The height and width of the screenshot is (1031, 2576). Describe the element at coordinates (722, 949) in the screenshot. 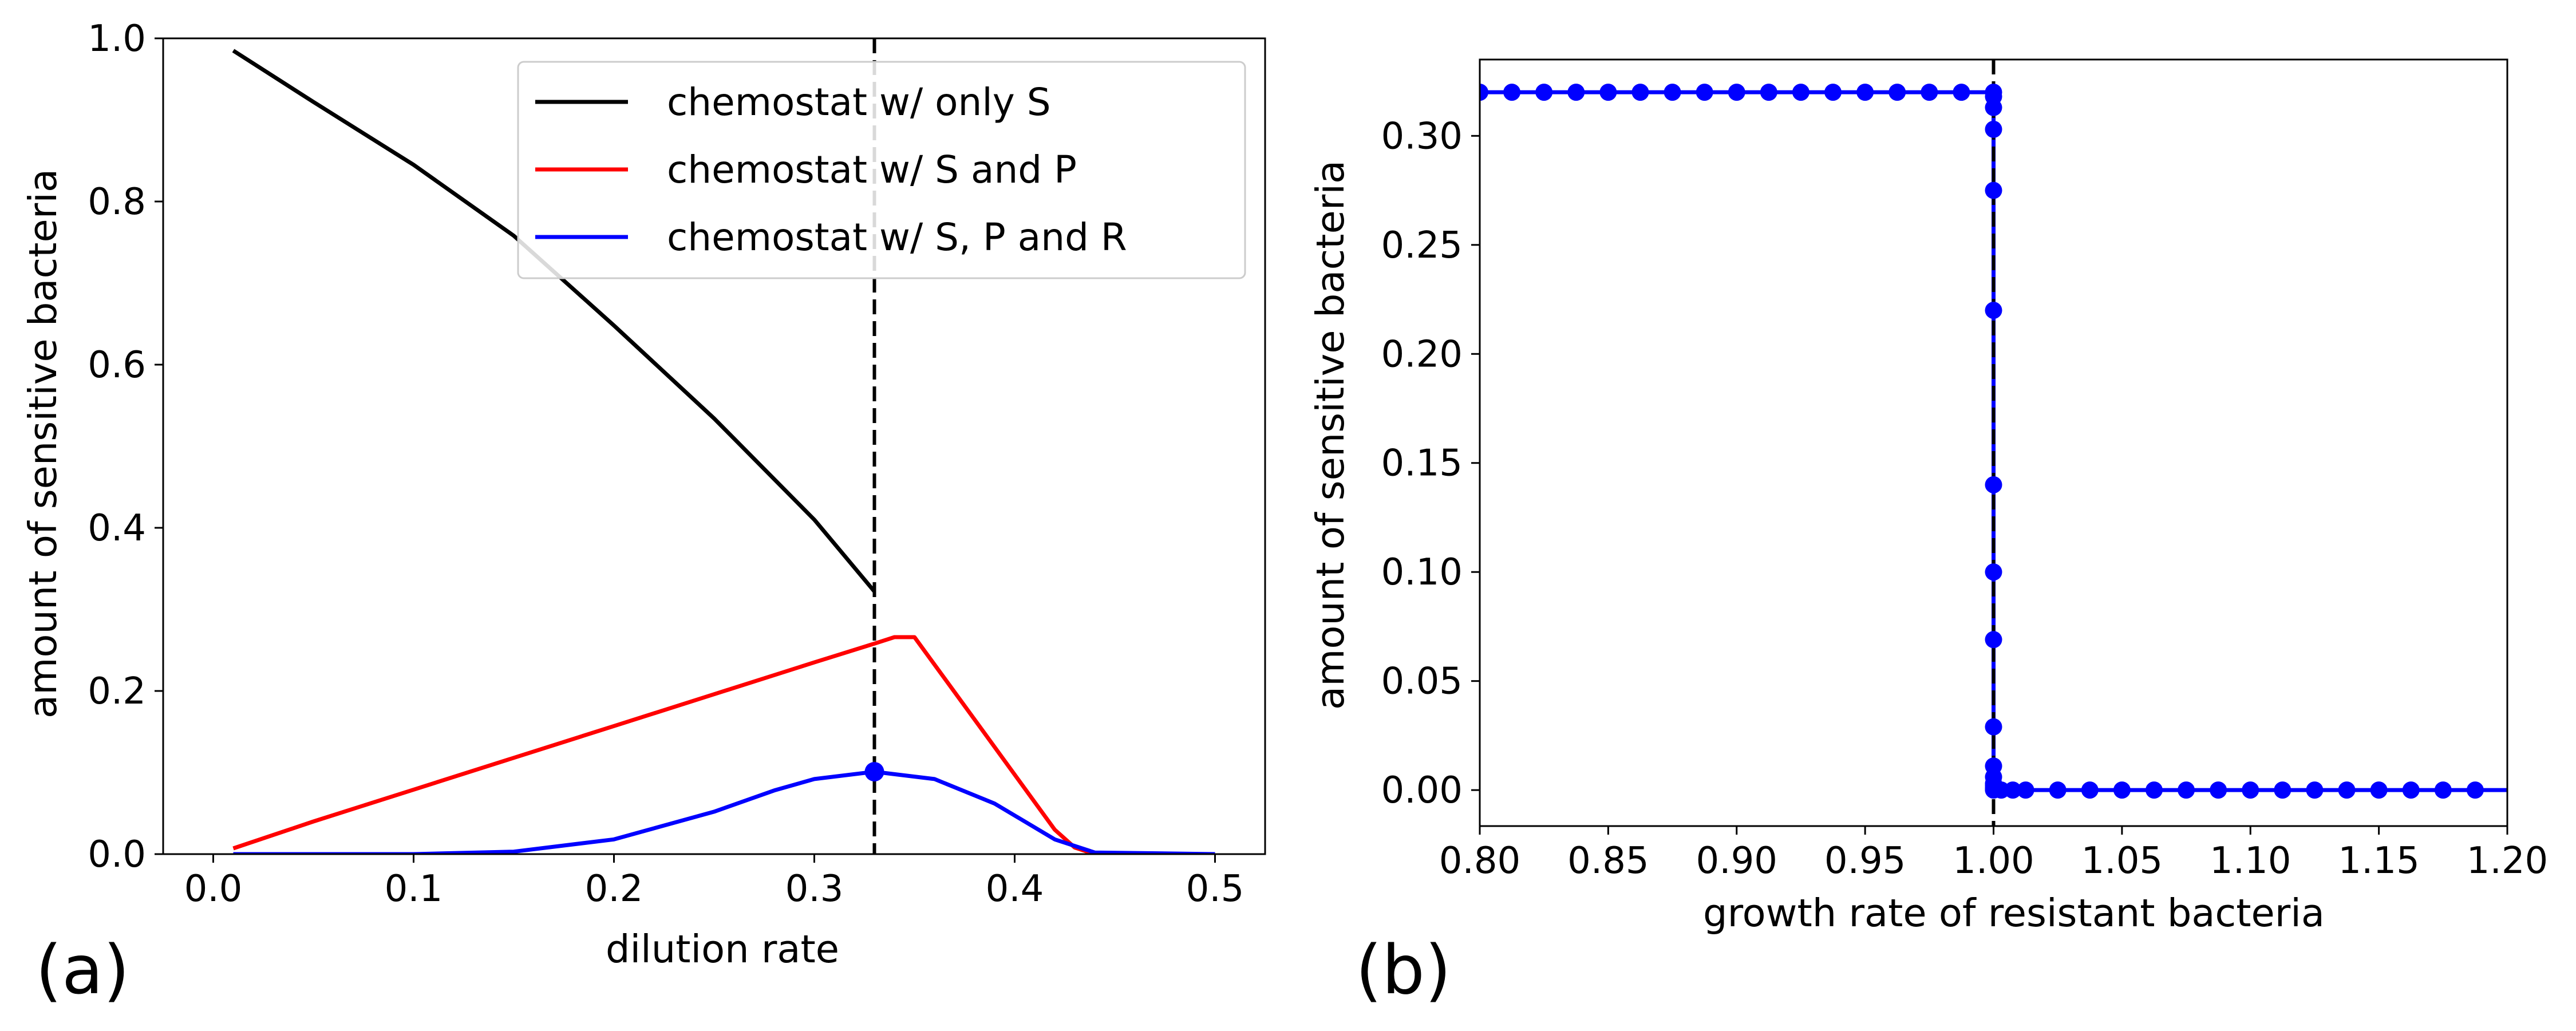

I see `panel-a-xlabel: dilution rate` at that location.